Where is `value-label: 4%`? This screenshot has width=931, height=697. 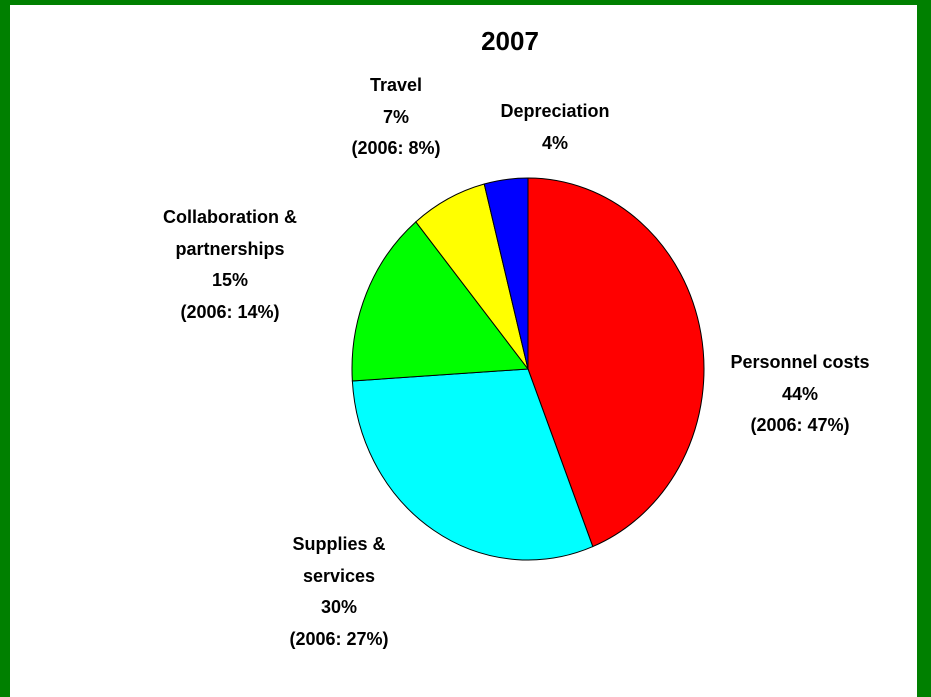 value-label: 4% is located at coordinates (554, 142).